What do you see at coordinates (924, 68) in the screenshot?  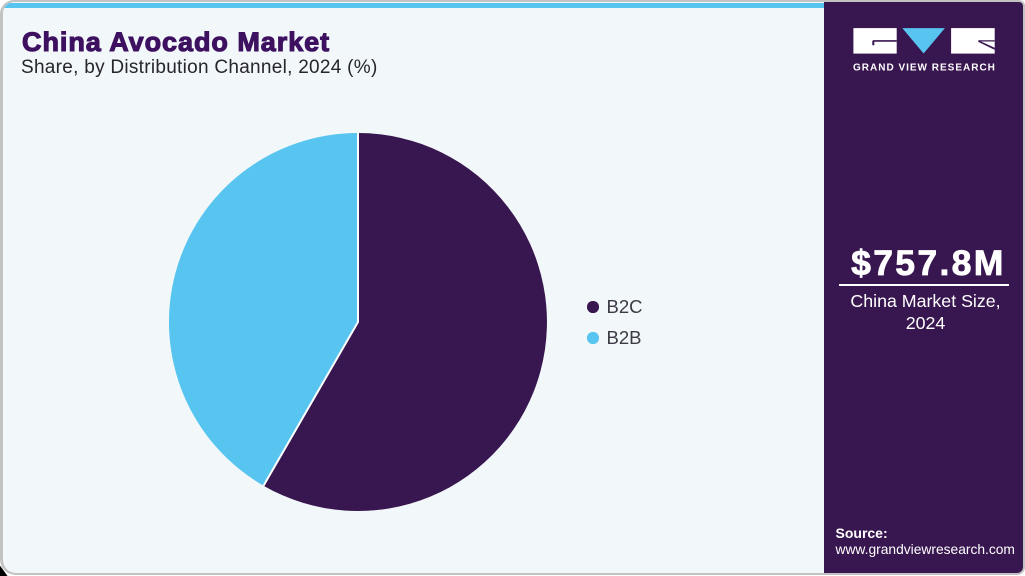 I see `svg-text: GRAND VIEW RESEARCH` at bounding box center [924, 68].